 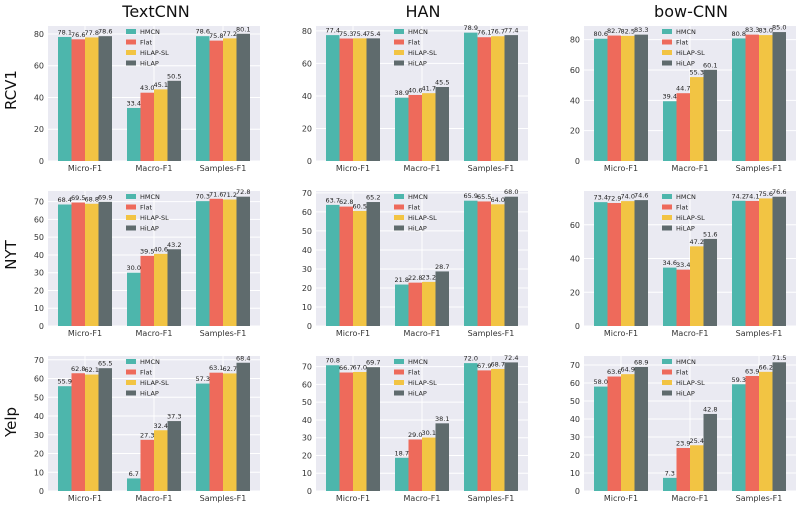 I want to click on data-label: 41.7, so click(x=429, y=89).